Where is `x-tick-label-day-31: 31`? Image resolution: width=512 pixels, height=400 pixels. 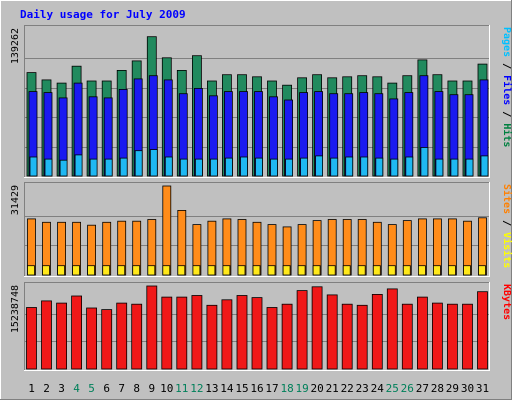
x-tick-label-day-31: 31 is located at coordinates (482, 388).